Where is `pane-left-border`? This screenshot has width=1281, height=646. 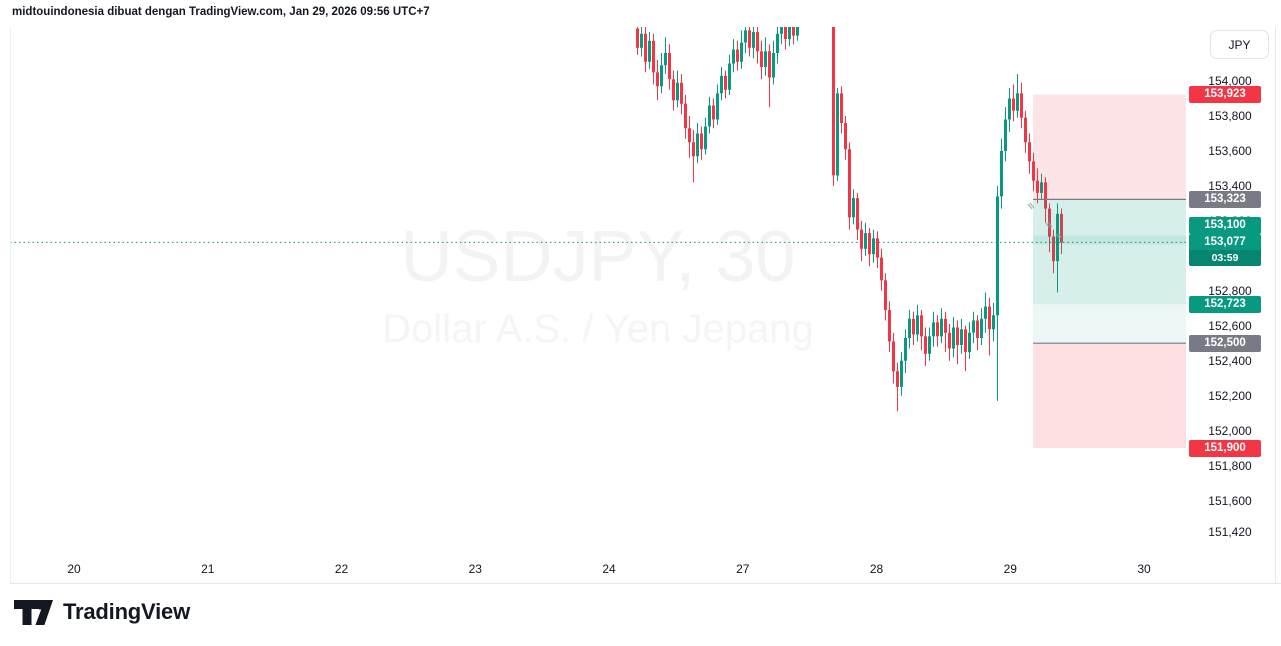 pane-left-border is located at coordinates (10, 305).